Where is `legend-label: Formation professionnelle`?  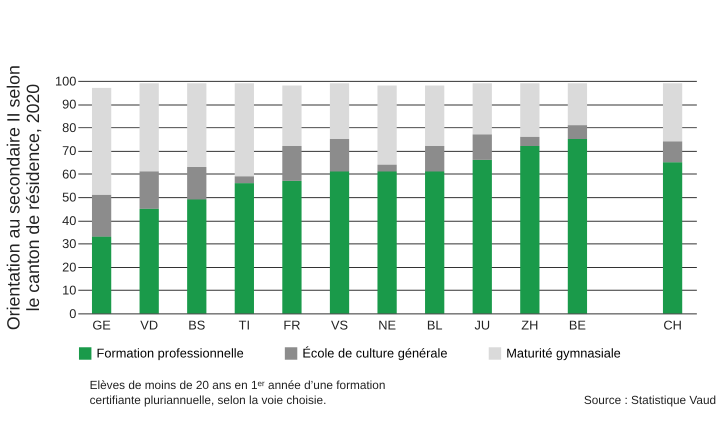
legend-label: Formation professionnelle is located at coordinates (170, 352).